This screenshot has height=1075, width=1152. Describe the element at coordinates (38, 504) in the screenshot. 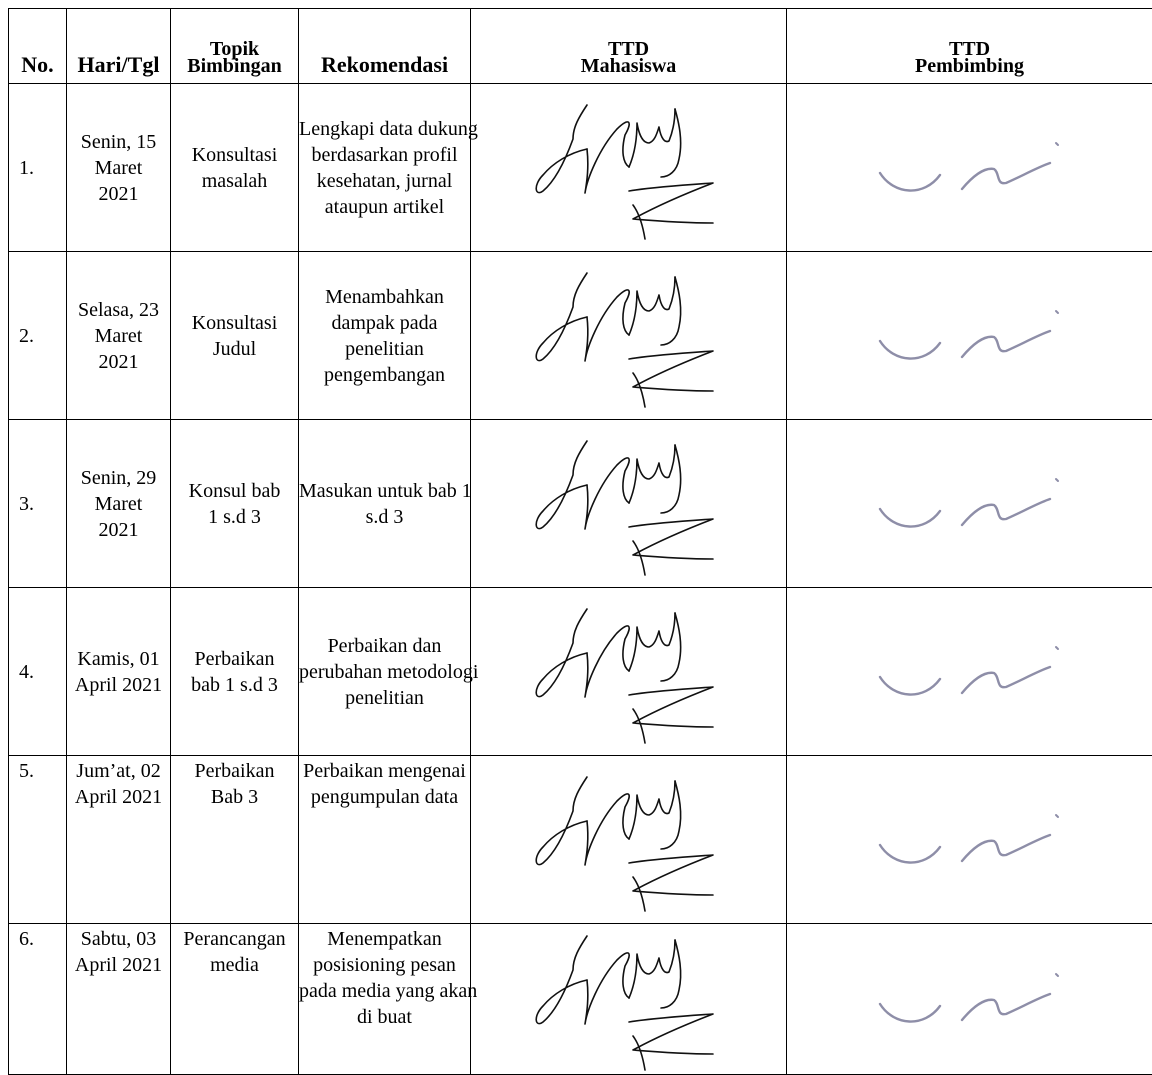

I see `row-number: 3.` at that location.